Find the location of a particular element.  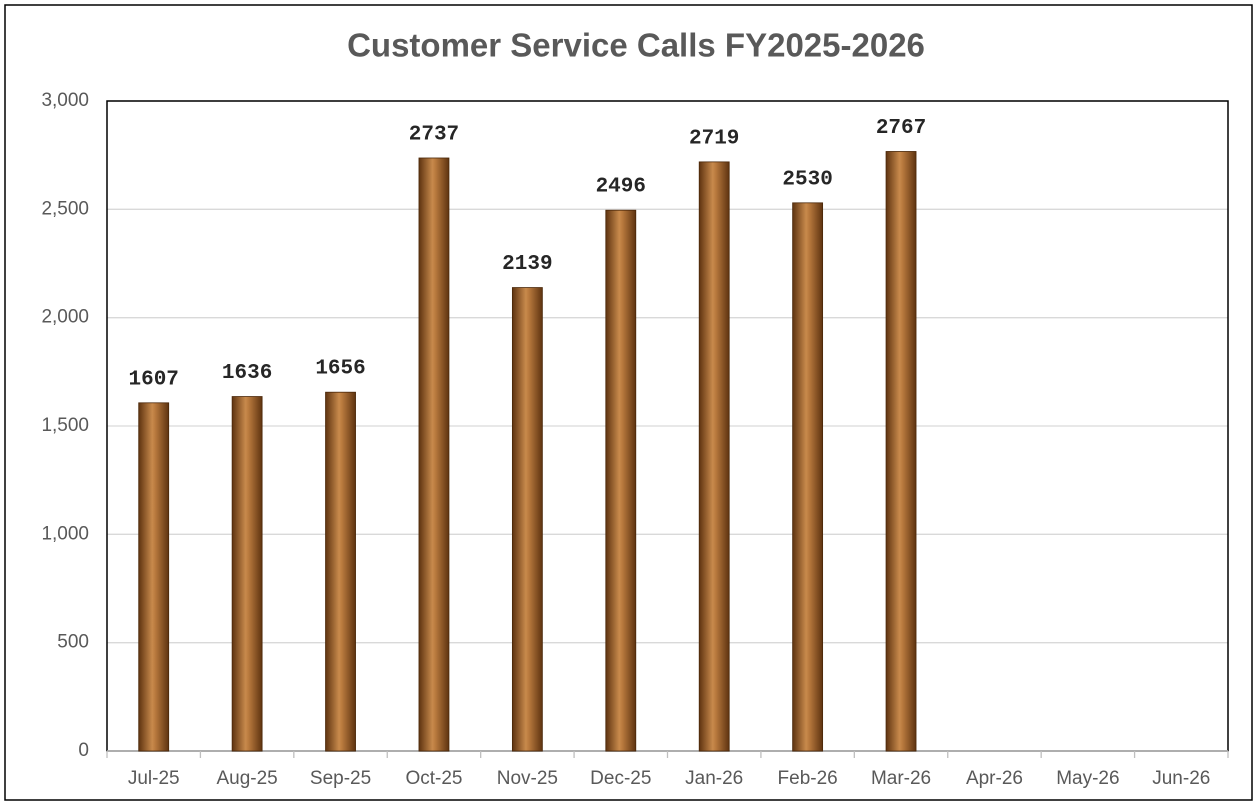

data-label: 2139 is located at coordinates (527, 264).